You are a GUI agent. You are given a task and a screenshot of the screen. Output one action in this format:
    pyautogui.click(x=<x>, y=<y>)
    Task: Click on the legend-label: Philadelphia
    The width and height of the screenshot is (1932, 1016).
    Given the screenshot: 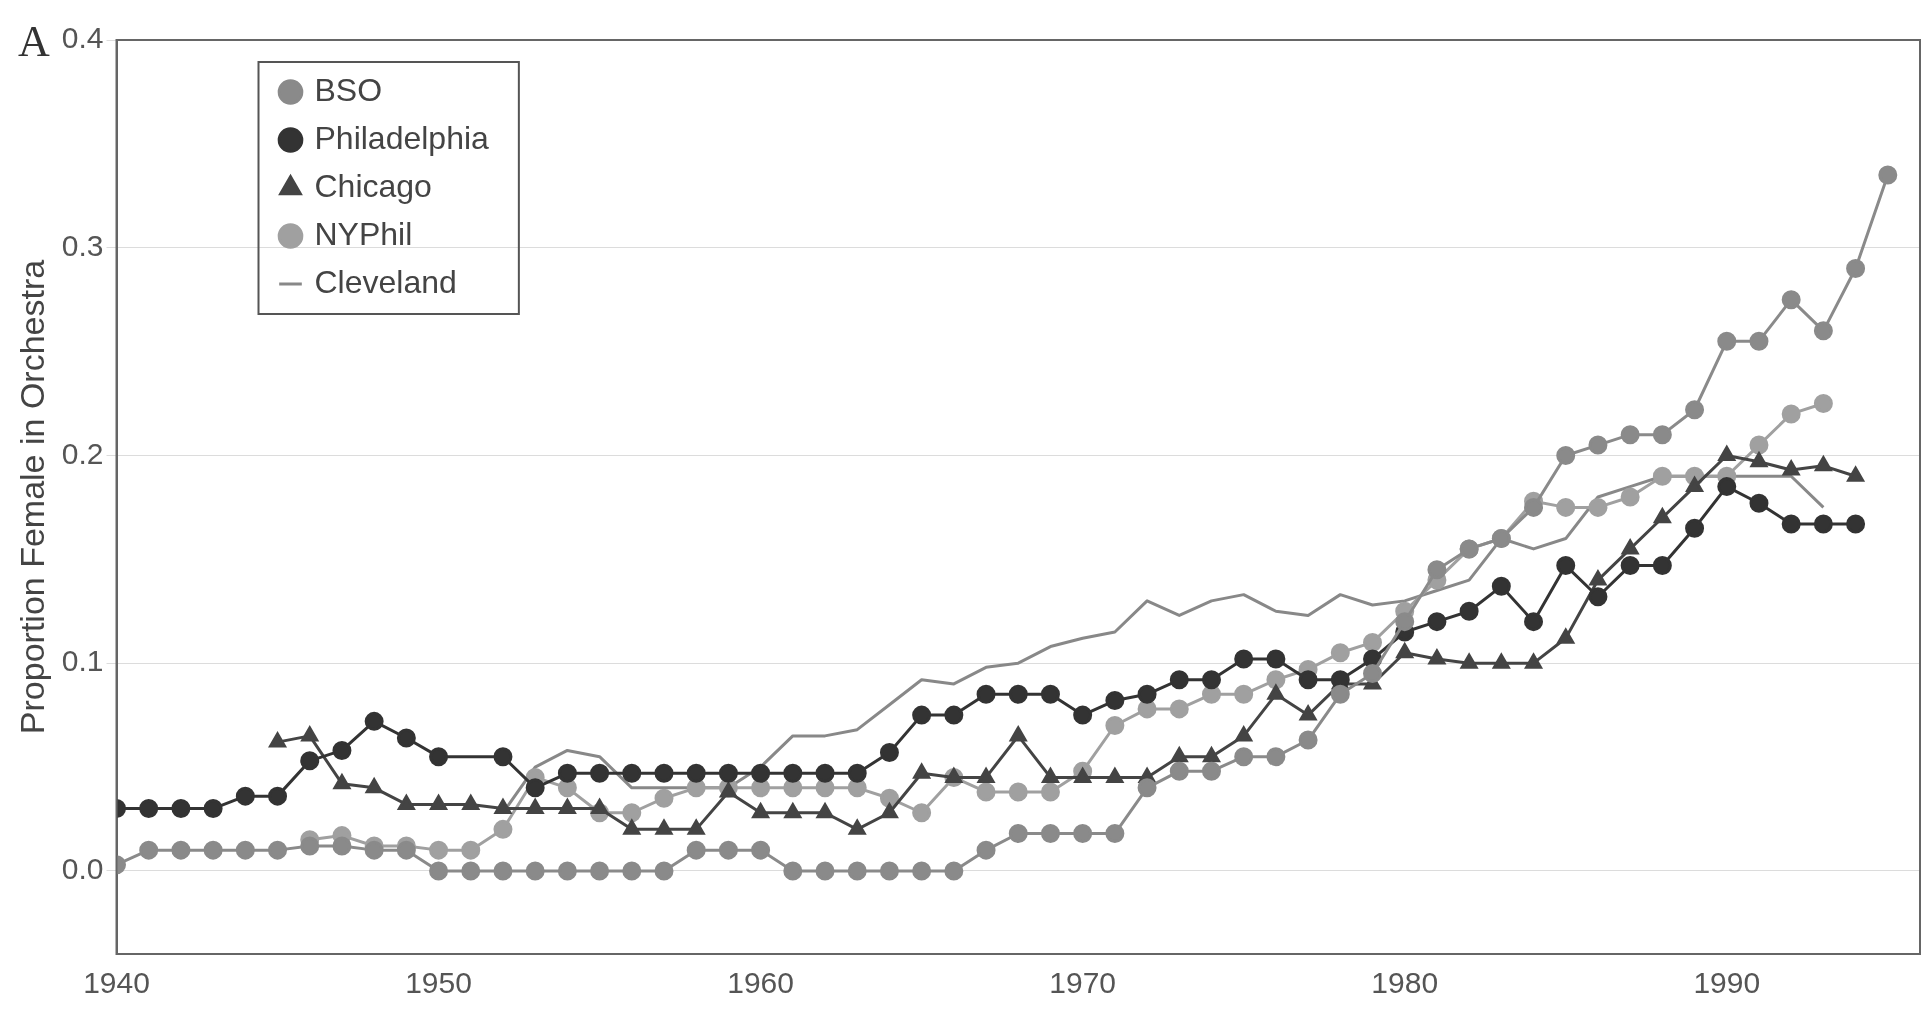 What is the action you would take?
    pyautogui.click(x=402, y=137)
    